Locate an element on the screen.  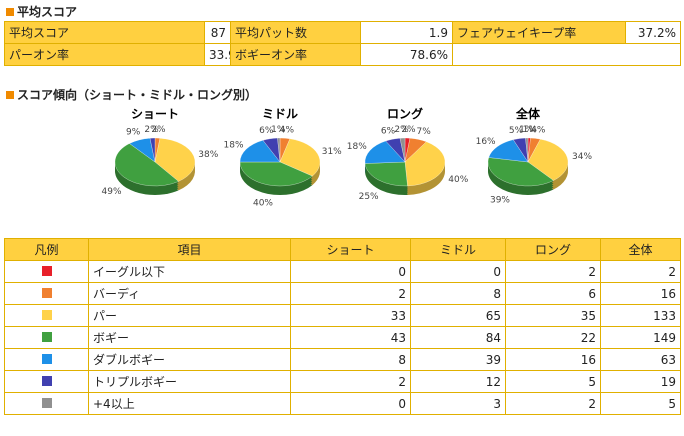
count-cell: 133 is located at coordinates (640, 315).